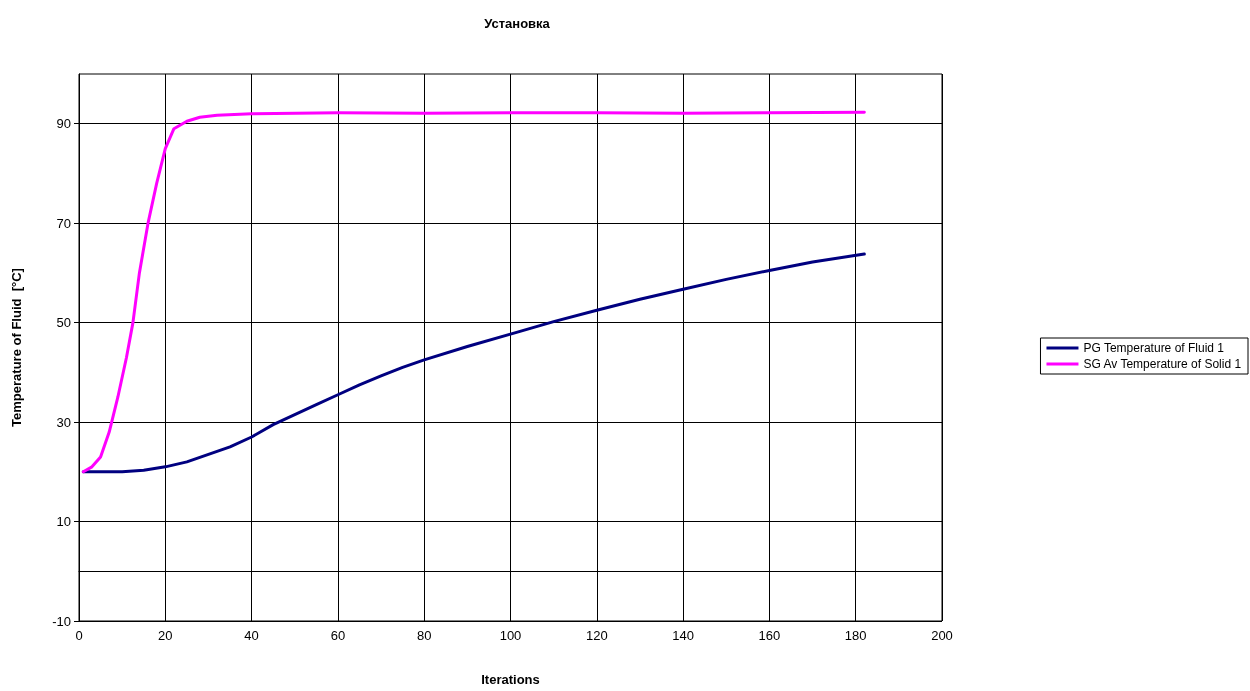 The width and height of the screenshot is (1250, 691). I want to click on y-tick-label: 70, so click(63, 223).